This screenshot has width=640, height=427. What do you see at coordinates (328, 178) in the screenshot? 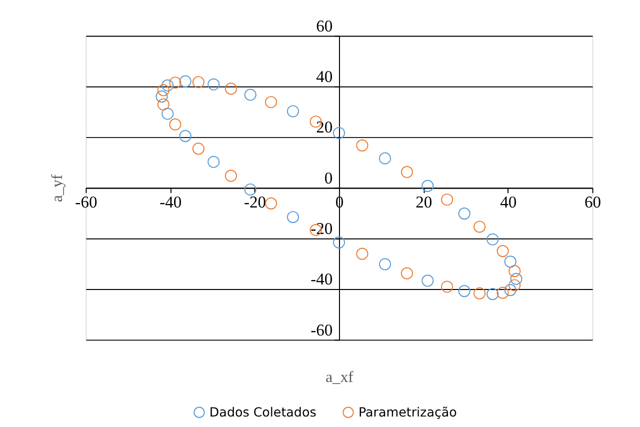
I see `y-tick-label: 0` at bounding box center [328, 178].